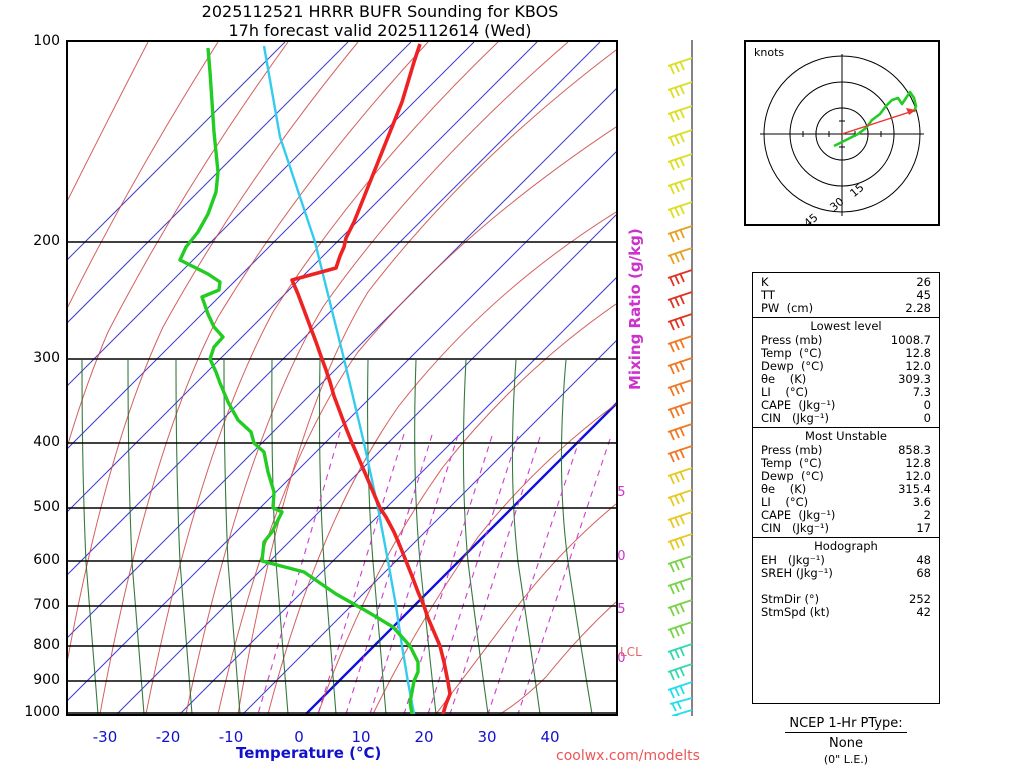  What do you see at coordinates (846, 325) in the screenshot?
I see `lowest-level-title: Lowest level` at bounding box center [846, 325].